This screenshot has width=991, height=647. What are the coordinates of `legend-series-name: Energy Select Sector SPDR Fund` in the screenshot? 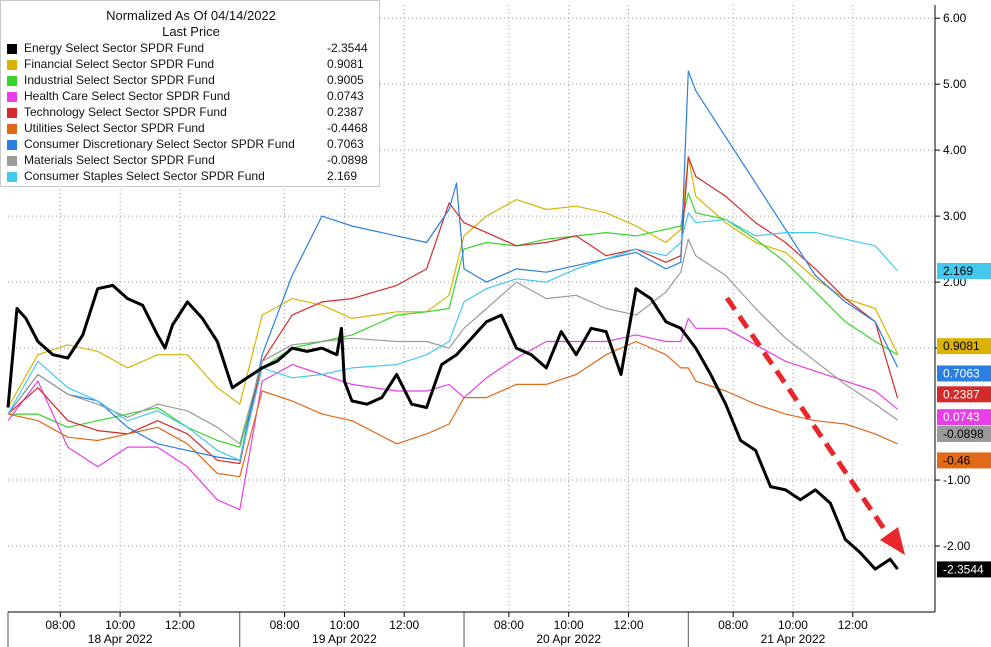 It's located at (114, 48).